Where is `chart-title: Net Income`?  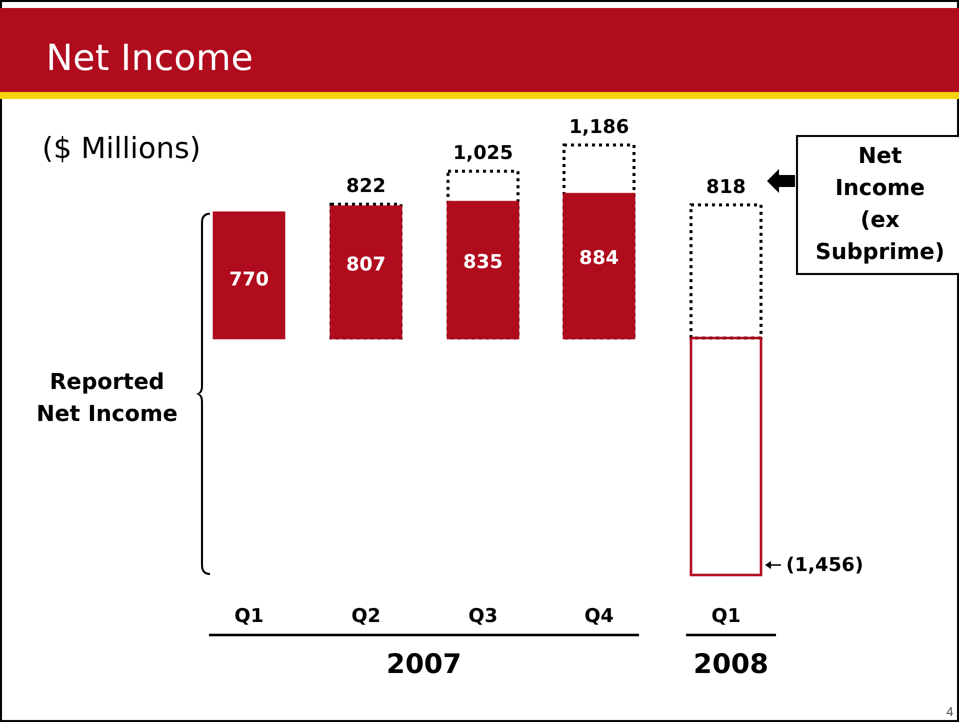 chart-title: Net Income is located at coordinates (150, 58).